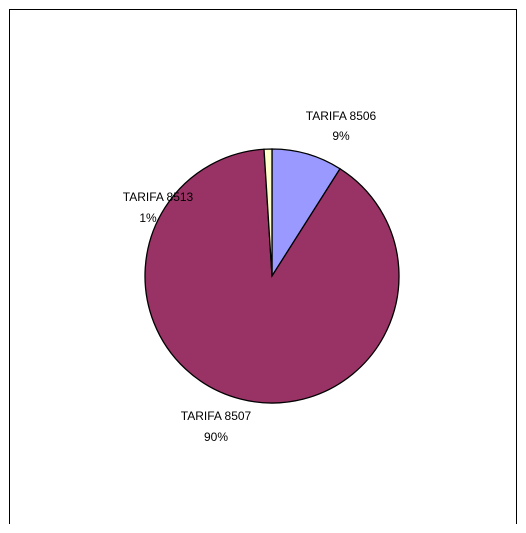  What do you see at coordinates (148, 218) in the screenshot?
I see `slice-label-tarifa-8513-percent: 1%` at bounding box center [148, 218].